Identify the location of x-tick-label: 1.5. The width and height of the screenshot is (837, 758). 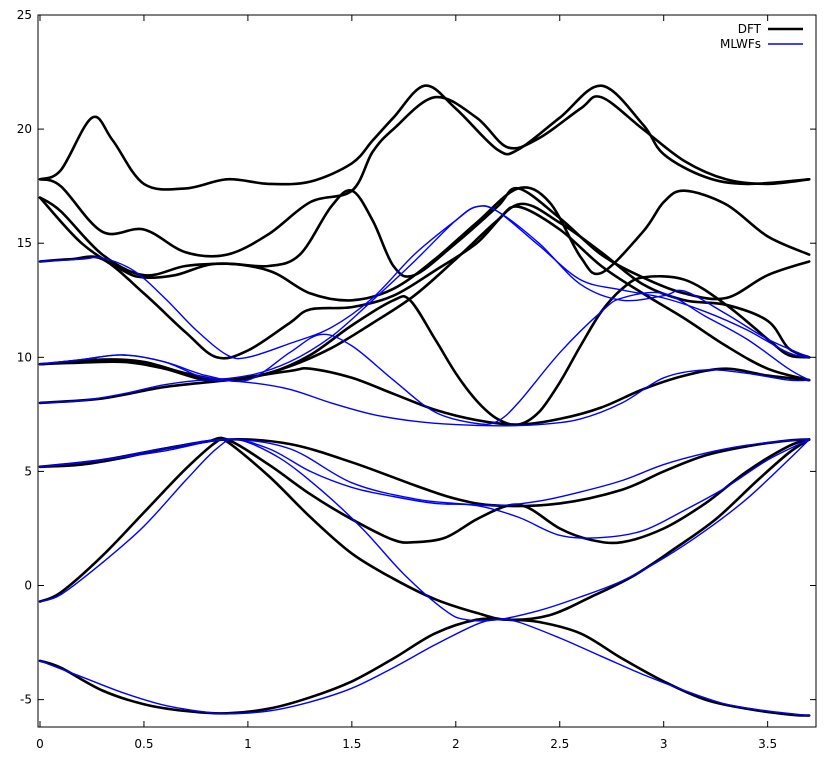
(351, 744).